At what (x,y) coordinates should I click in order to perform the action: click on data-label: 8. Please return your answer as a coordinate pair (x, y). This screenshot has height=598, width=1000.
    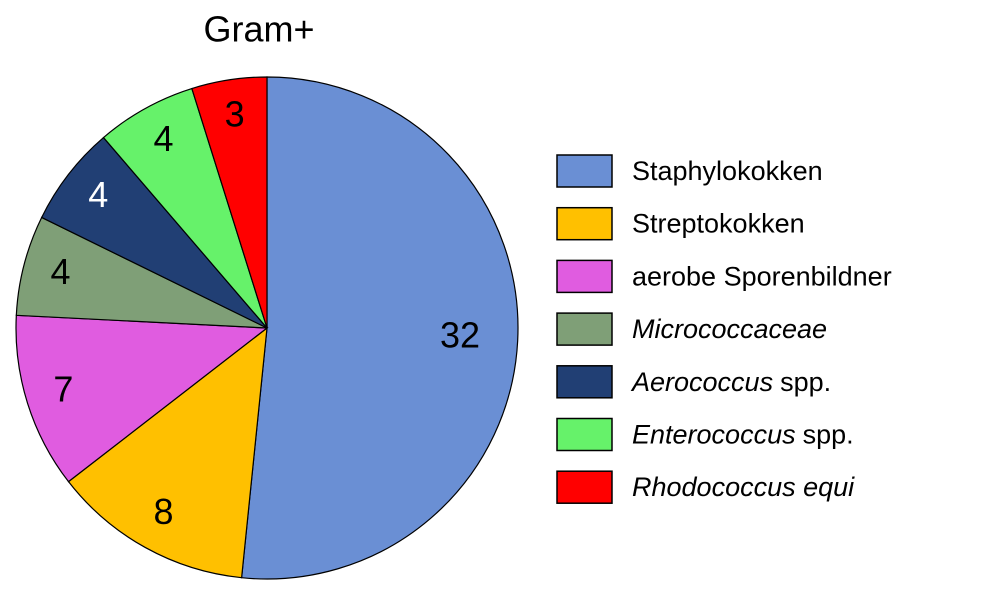
    Looking at the image, I should click on (163, 511).